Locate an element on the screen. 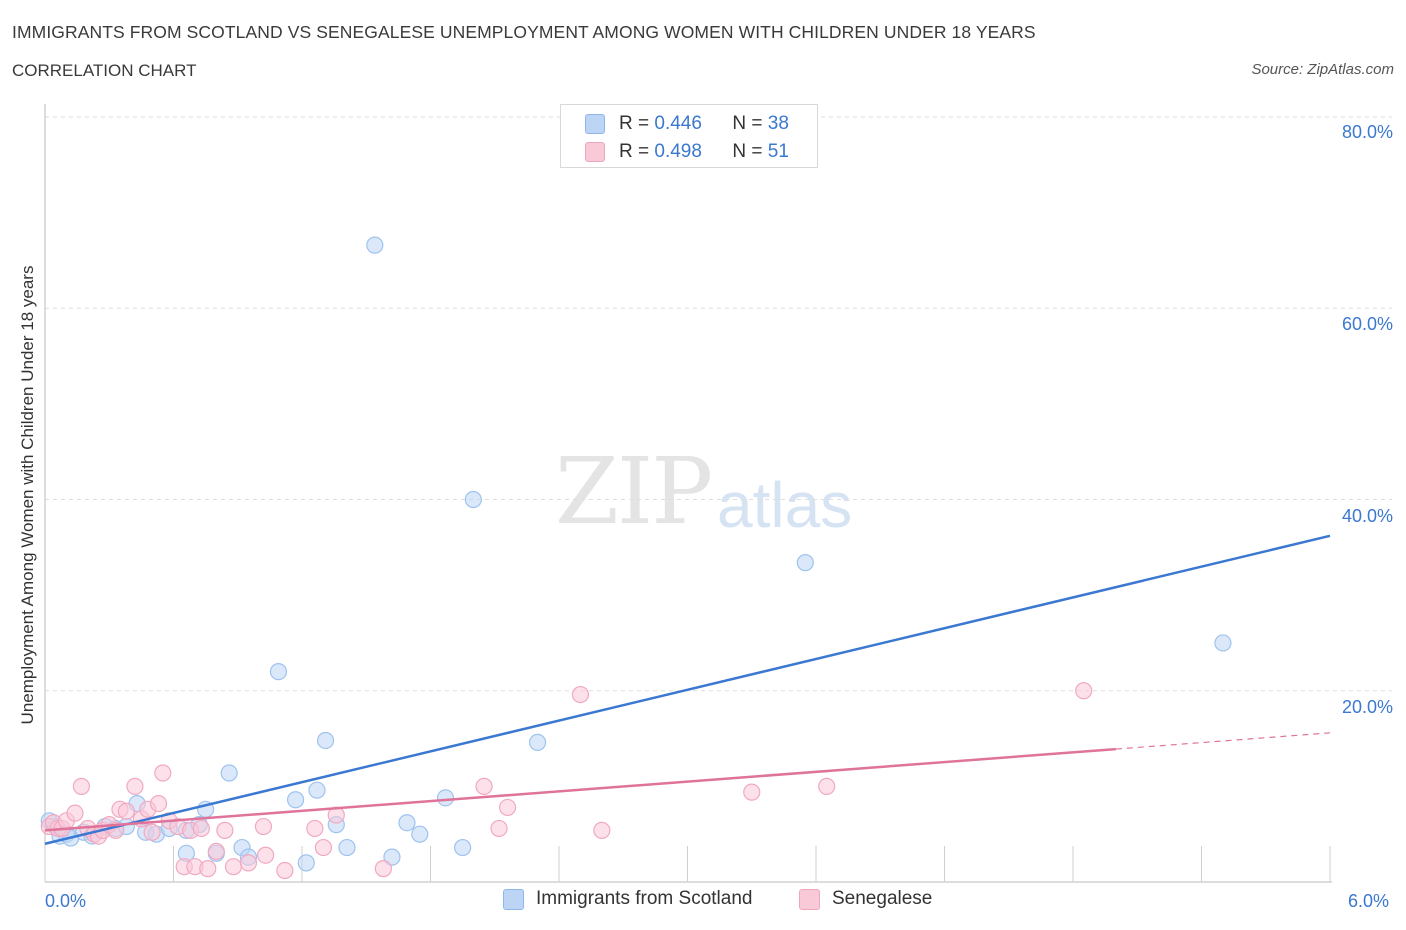  legend-row-senegalese: R = 0.498 N = 51 is located at coordinates (687, 152).